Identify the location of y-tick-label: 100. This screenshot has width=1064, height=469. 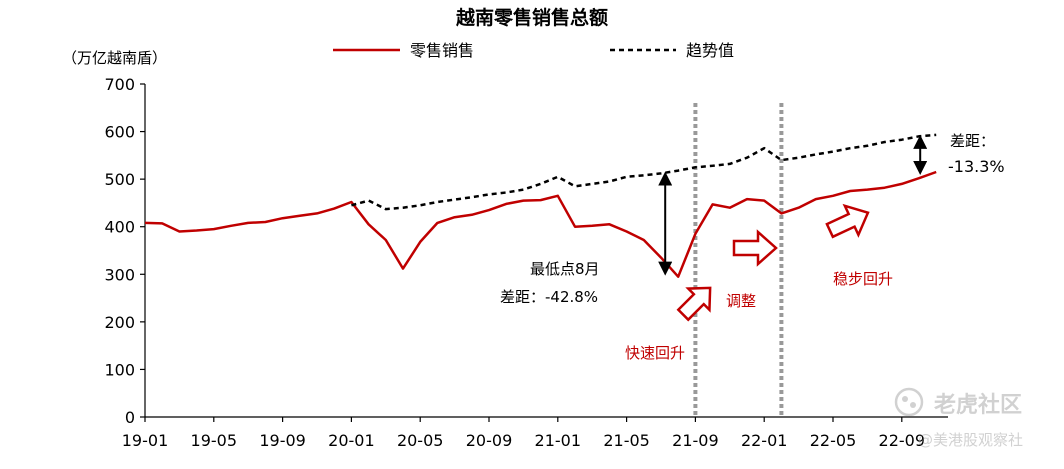
(119, 369).